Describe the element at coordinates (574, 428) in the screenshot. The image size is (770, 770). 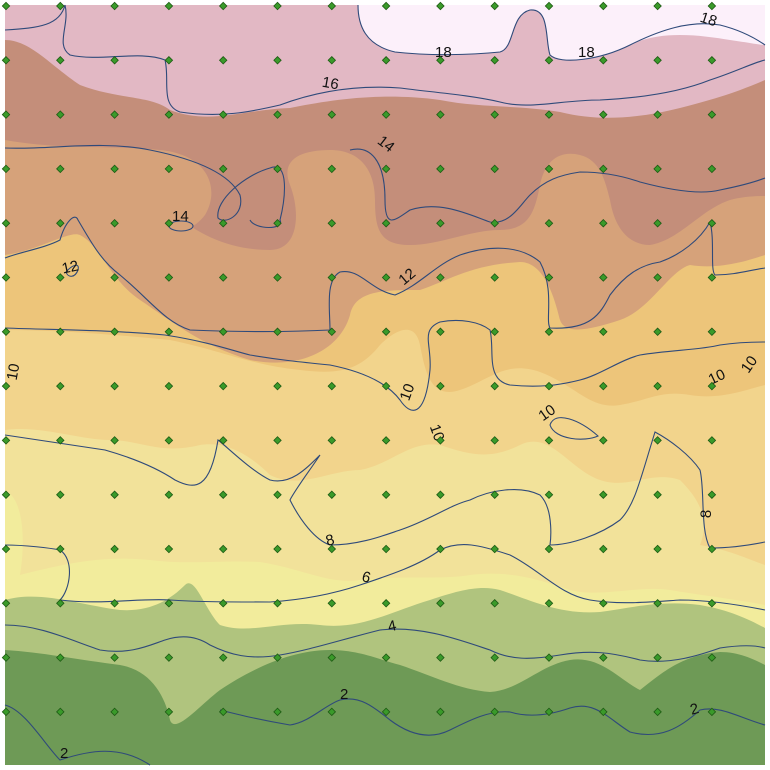
I see `isoline-10-island` at that location.